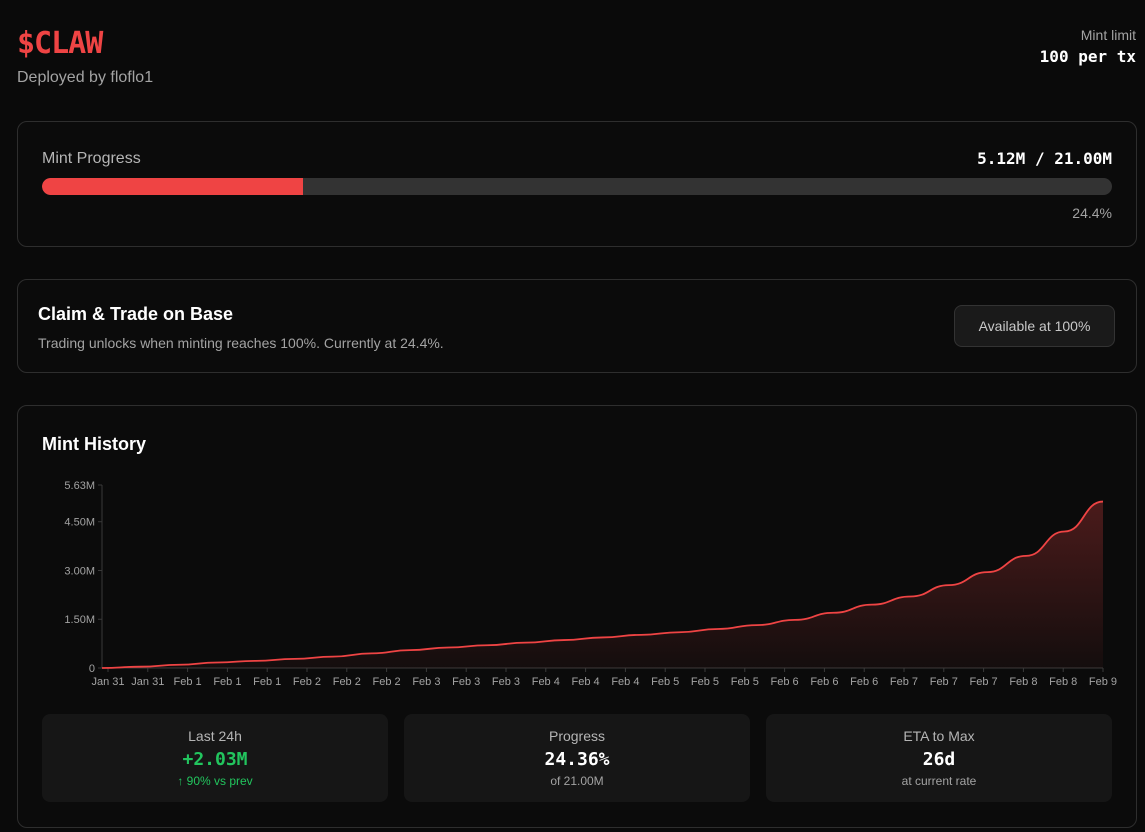 The image size is (1145, 832). I want to click on y-tick-label: 1.50M, so click(79, 620).